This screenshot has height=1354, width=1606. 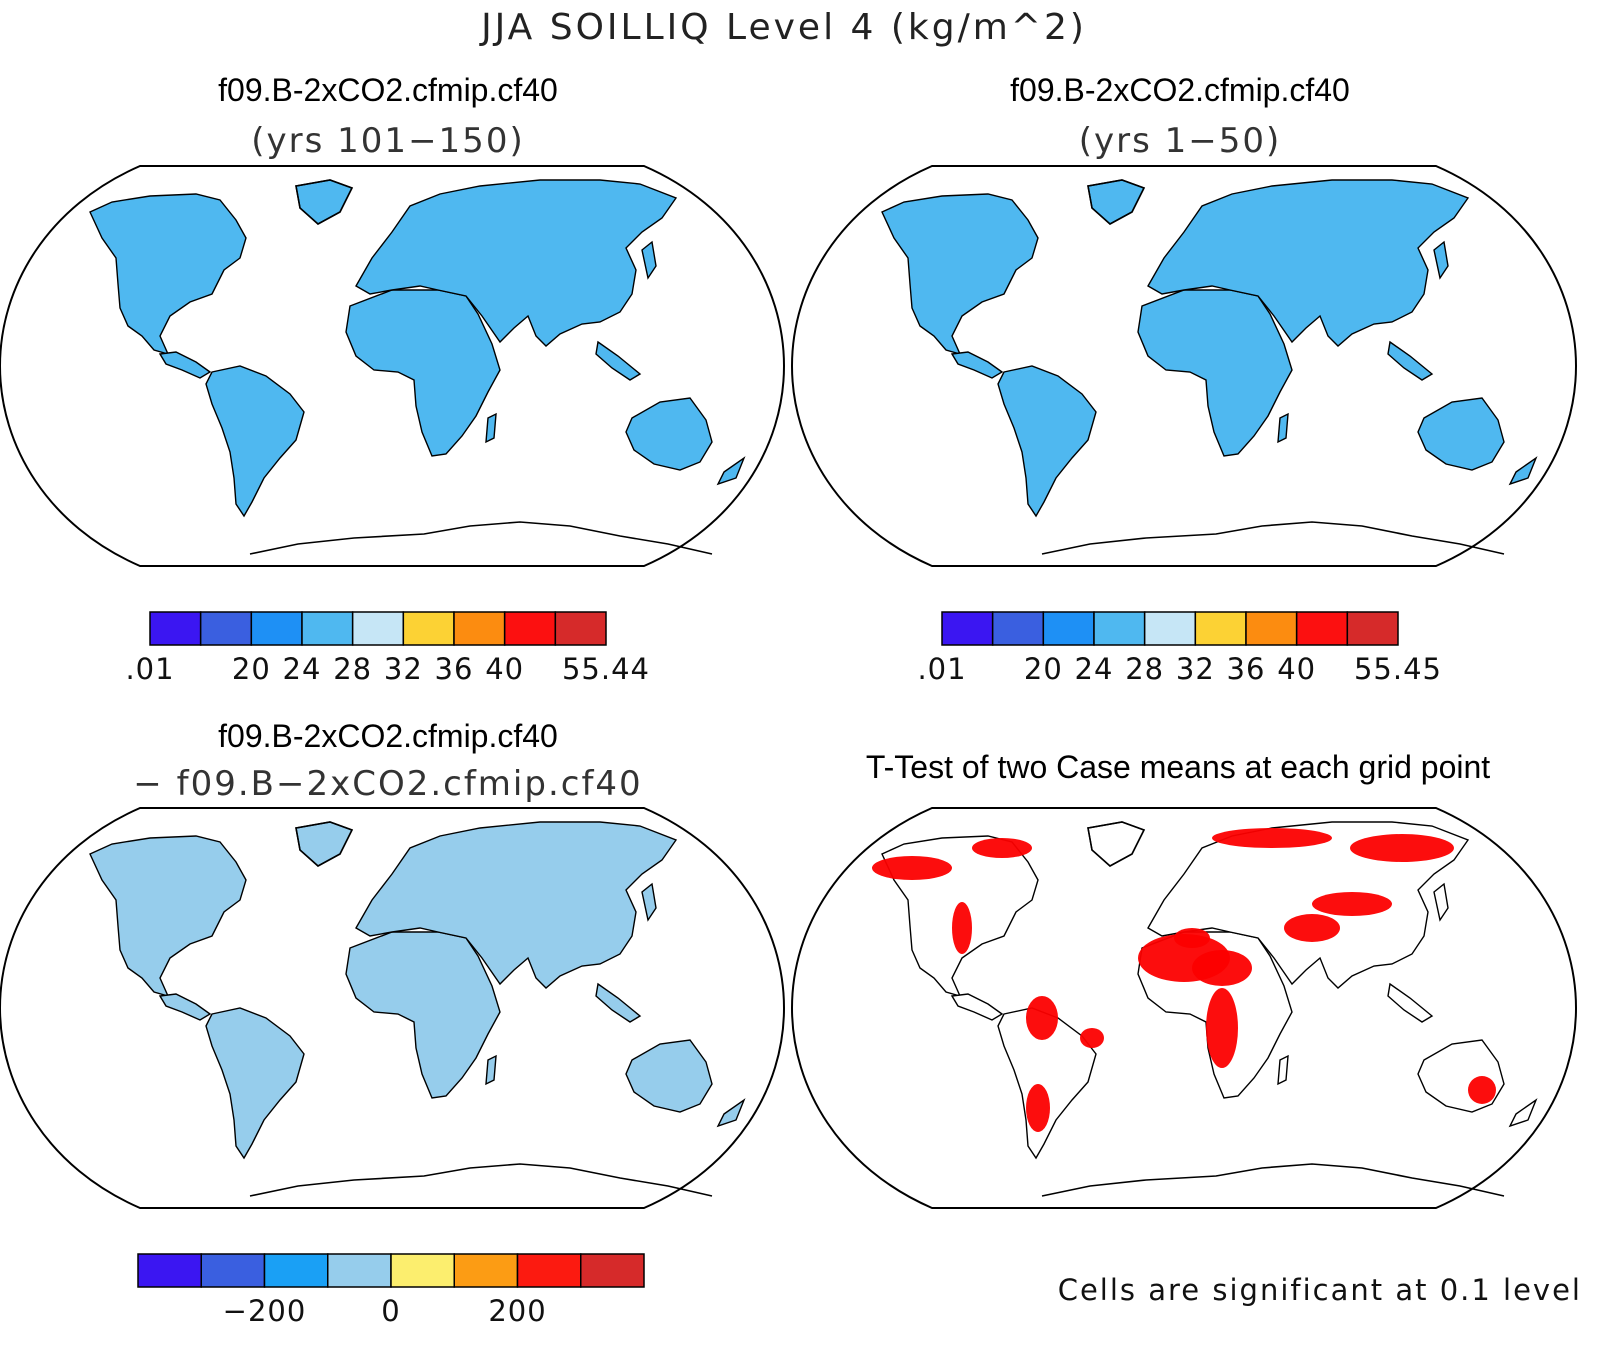 What do you see at coordinates (1398, 669) in the screenshot?
I see `colorbar-tick-label: 55.45` at bounding box center [1398, 669].